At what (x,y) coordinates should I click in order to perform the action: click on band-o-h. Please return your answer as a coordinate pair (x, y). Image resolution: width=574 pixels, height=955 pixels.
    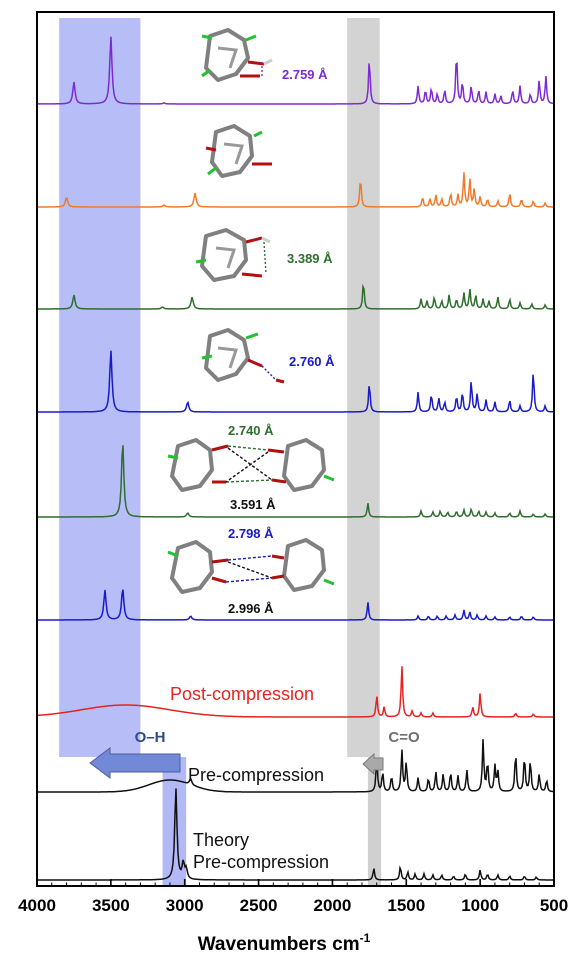
    Looking at the image, I should click on (100, 387).